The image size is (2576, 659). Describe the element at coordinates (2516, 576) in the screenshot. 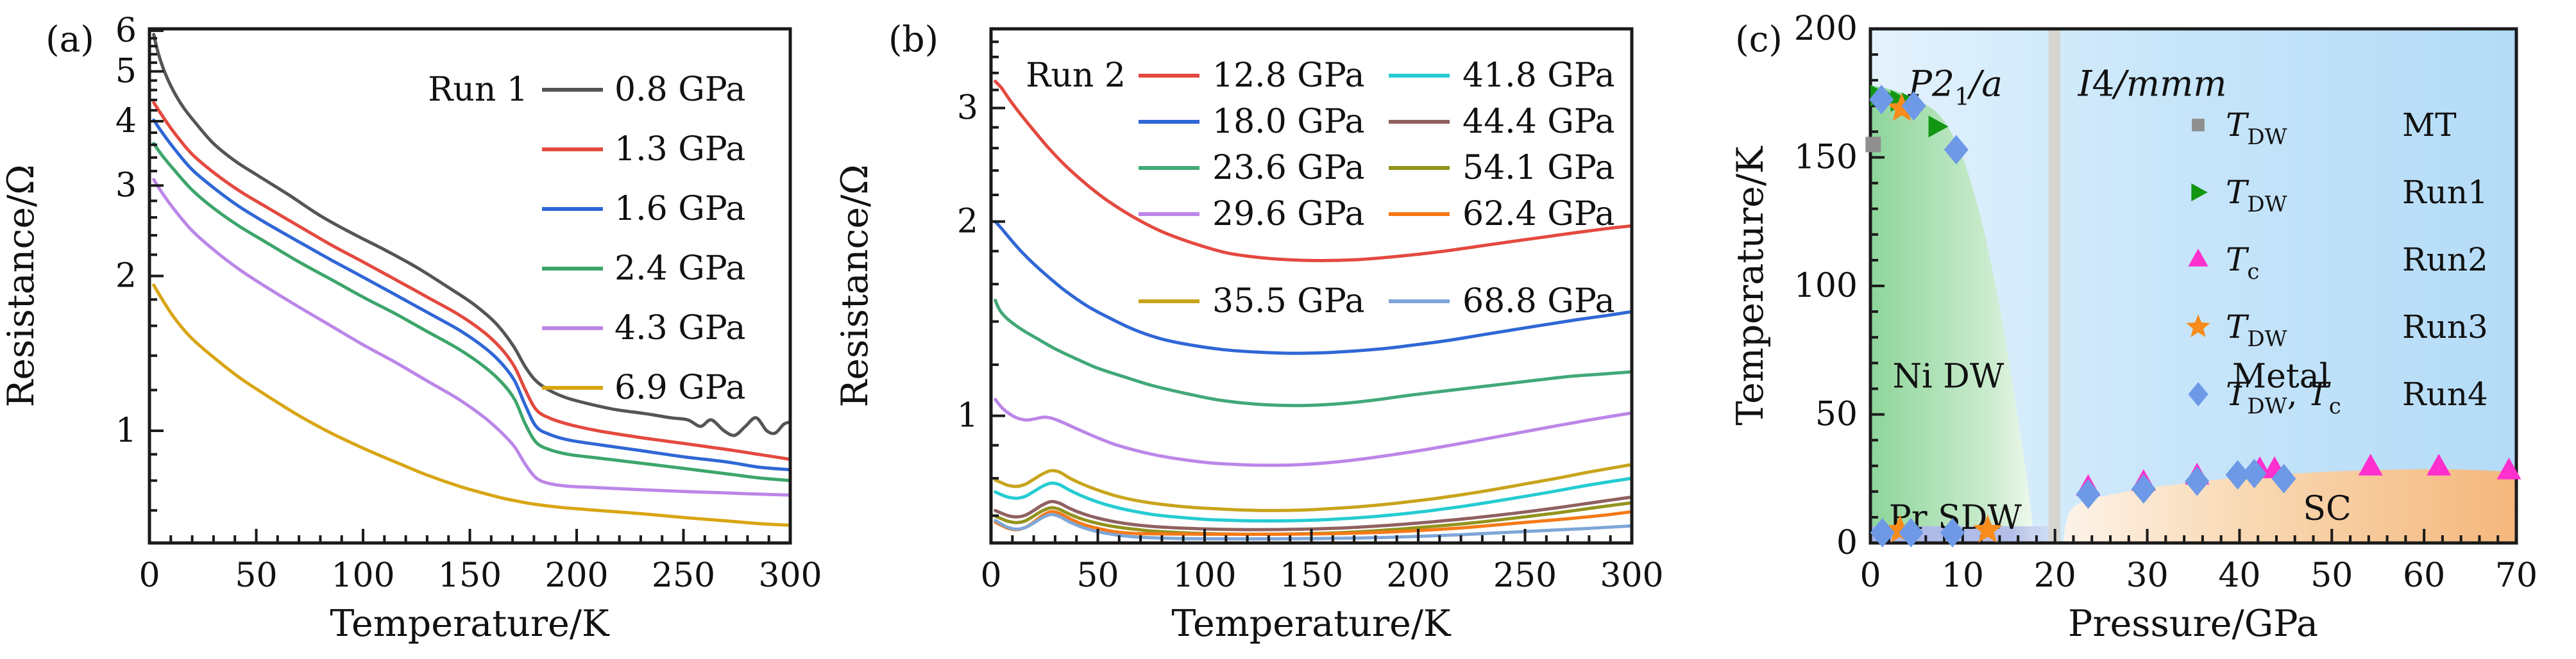

I see `c-x-tick-label: 70` at that location.